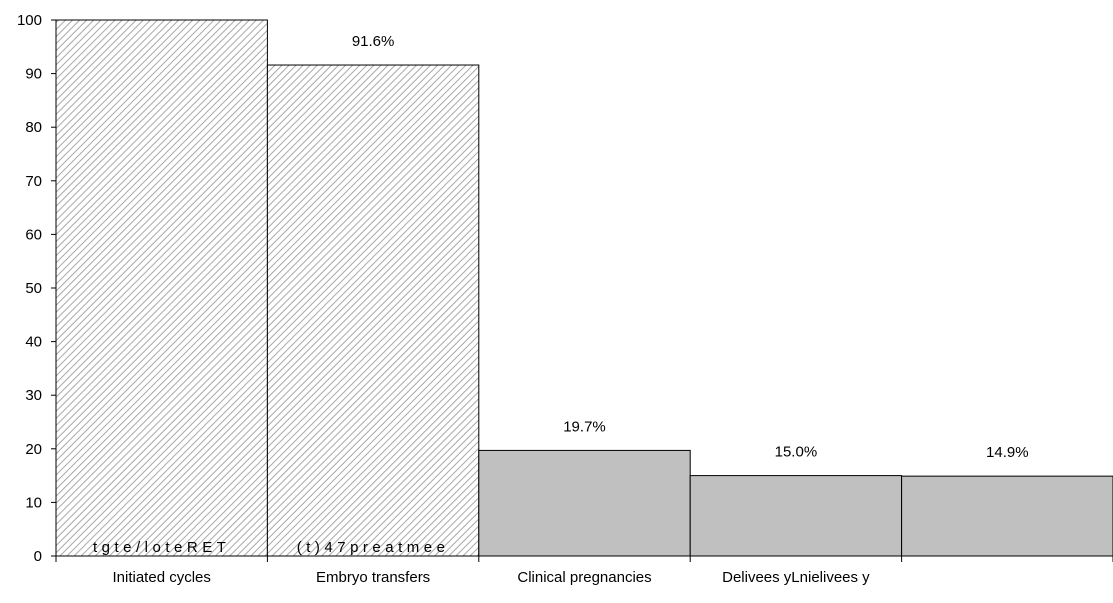  I want to click on y-tick-label: 0, so click(38, 556).